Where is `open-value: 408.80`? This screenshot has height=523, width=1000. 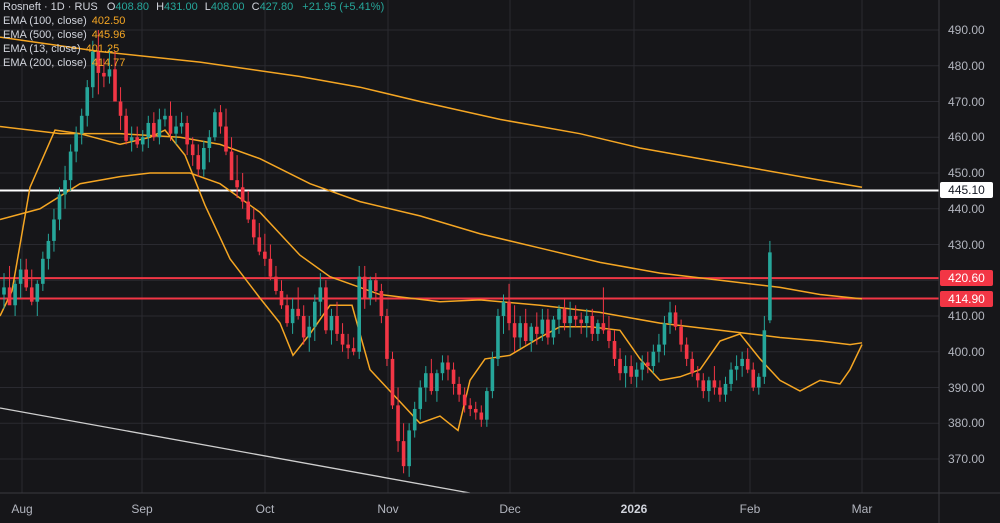 open-value: 408.80 is located at coordinates (132, 7).